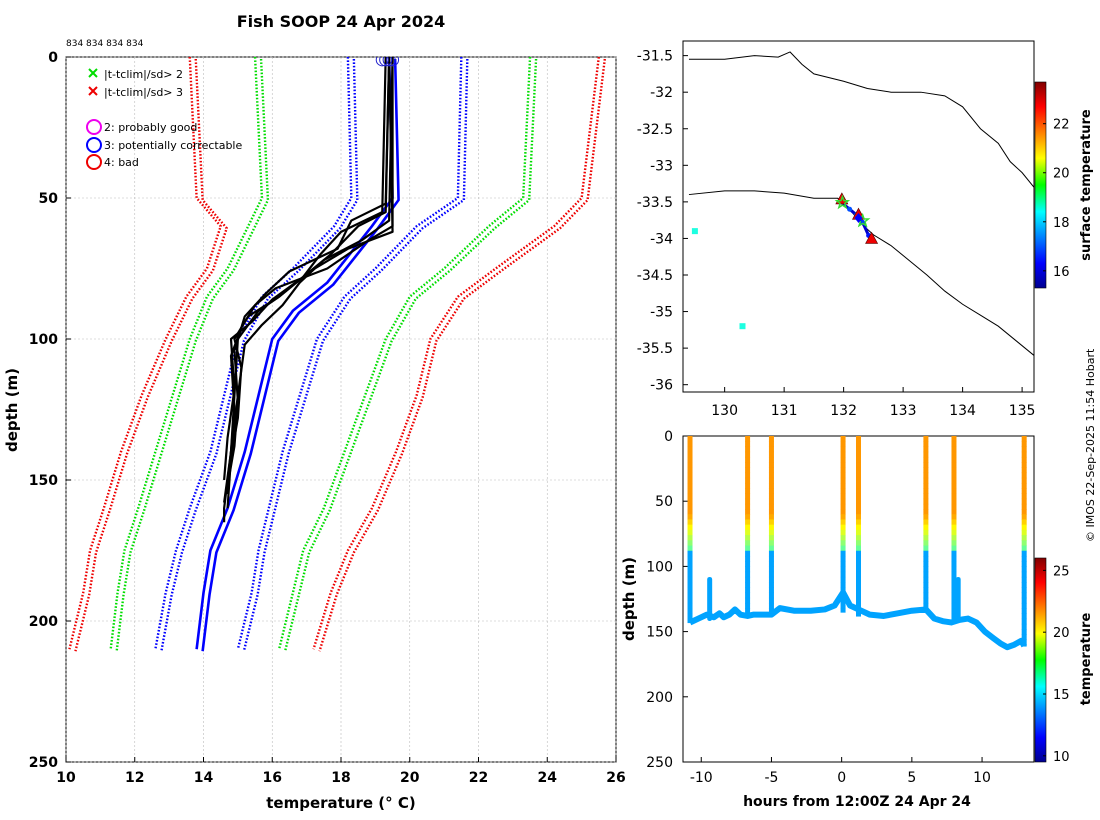  I want to click on diamond-marker, so click(858, 217).